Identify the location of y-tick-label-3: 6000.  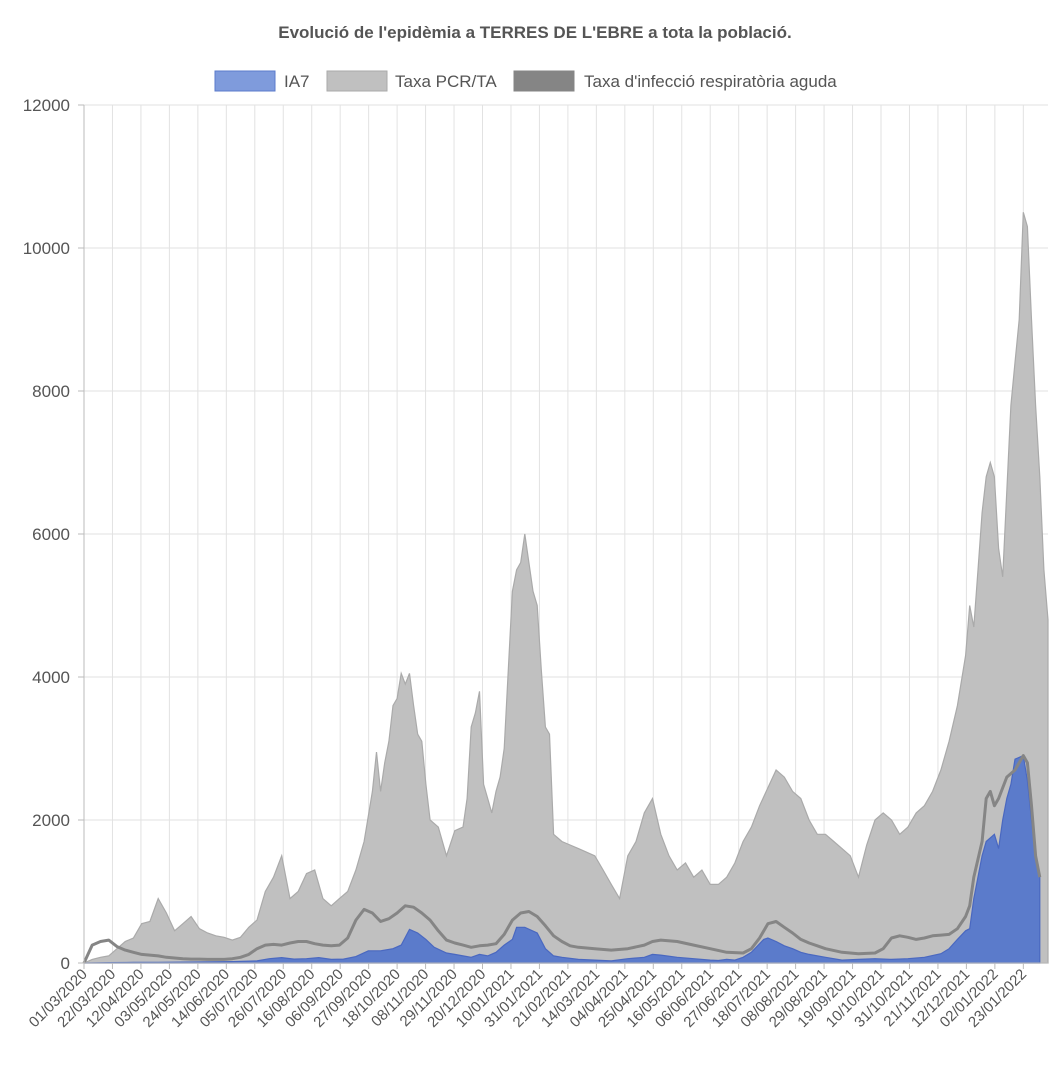
(51, 534).